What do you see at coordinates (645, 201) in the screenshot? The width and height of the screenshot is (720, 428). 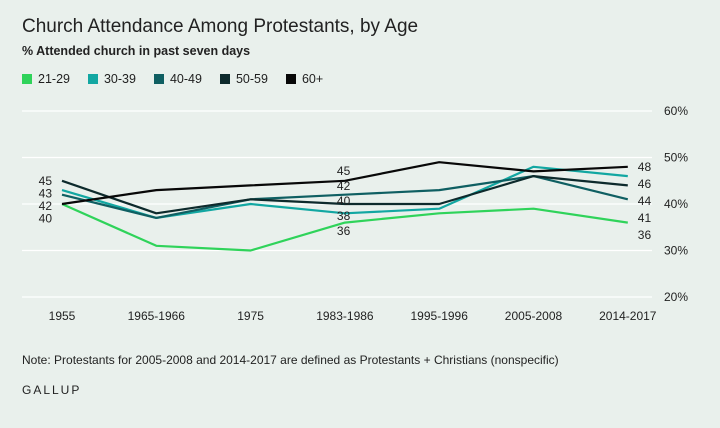 I see `data-label: 44` at bounding box center [645, 201].